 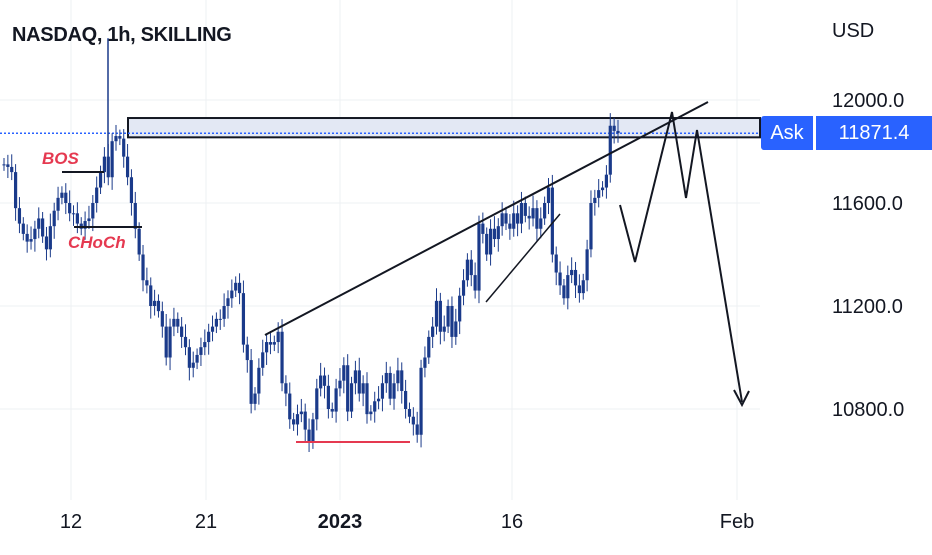 What do you see at coordinates (868, 410) in the screenshot?
I see `y-tick-label: 10800.0` at bounding box center [868, 410].